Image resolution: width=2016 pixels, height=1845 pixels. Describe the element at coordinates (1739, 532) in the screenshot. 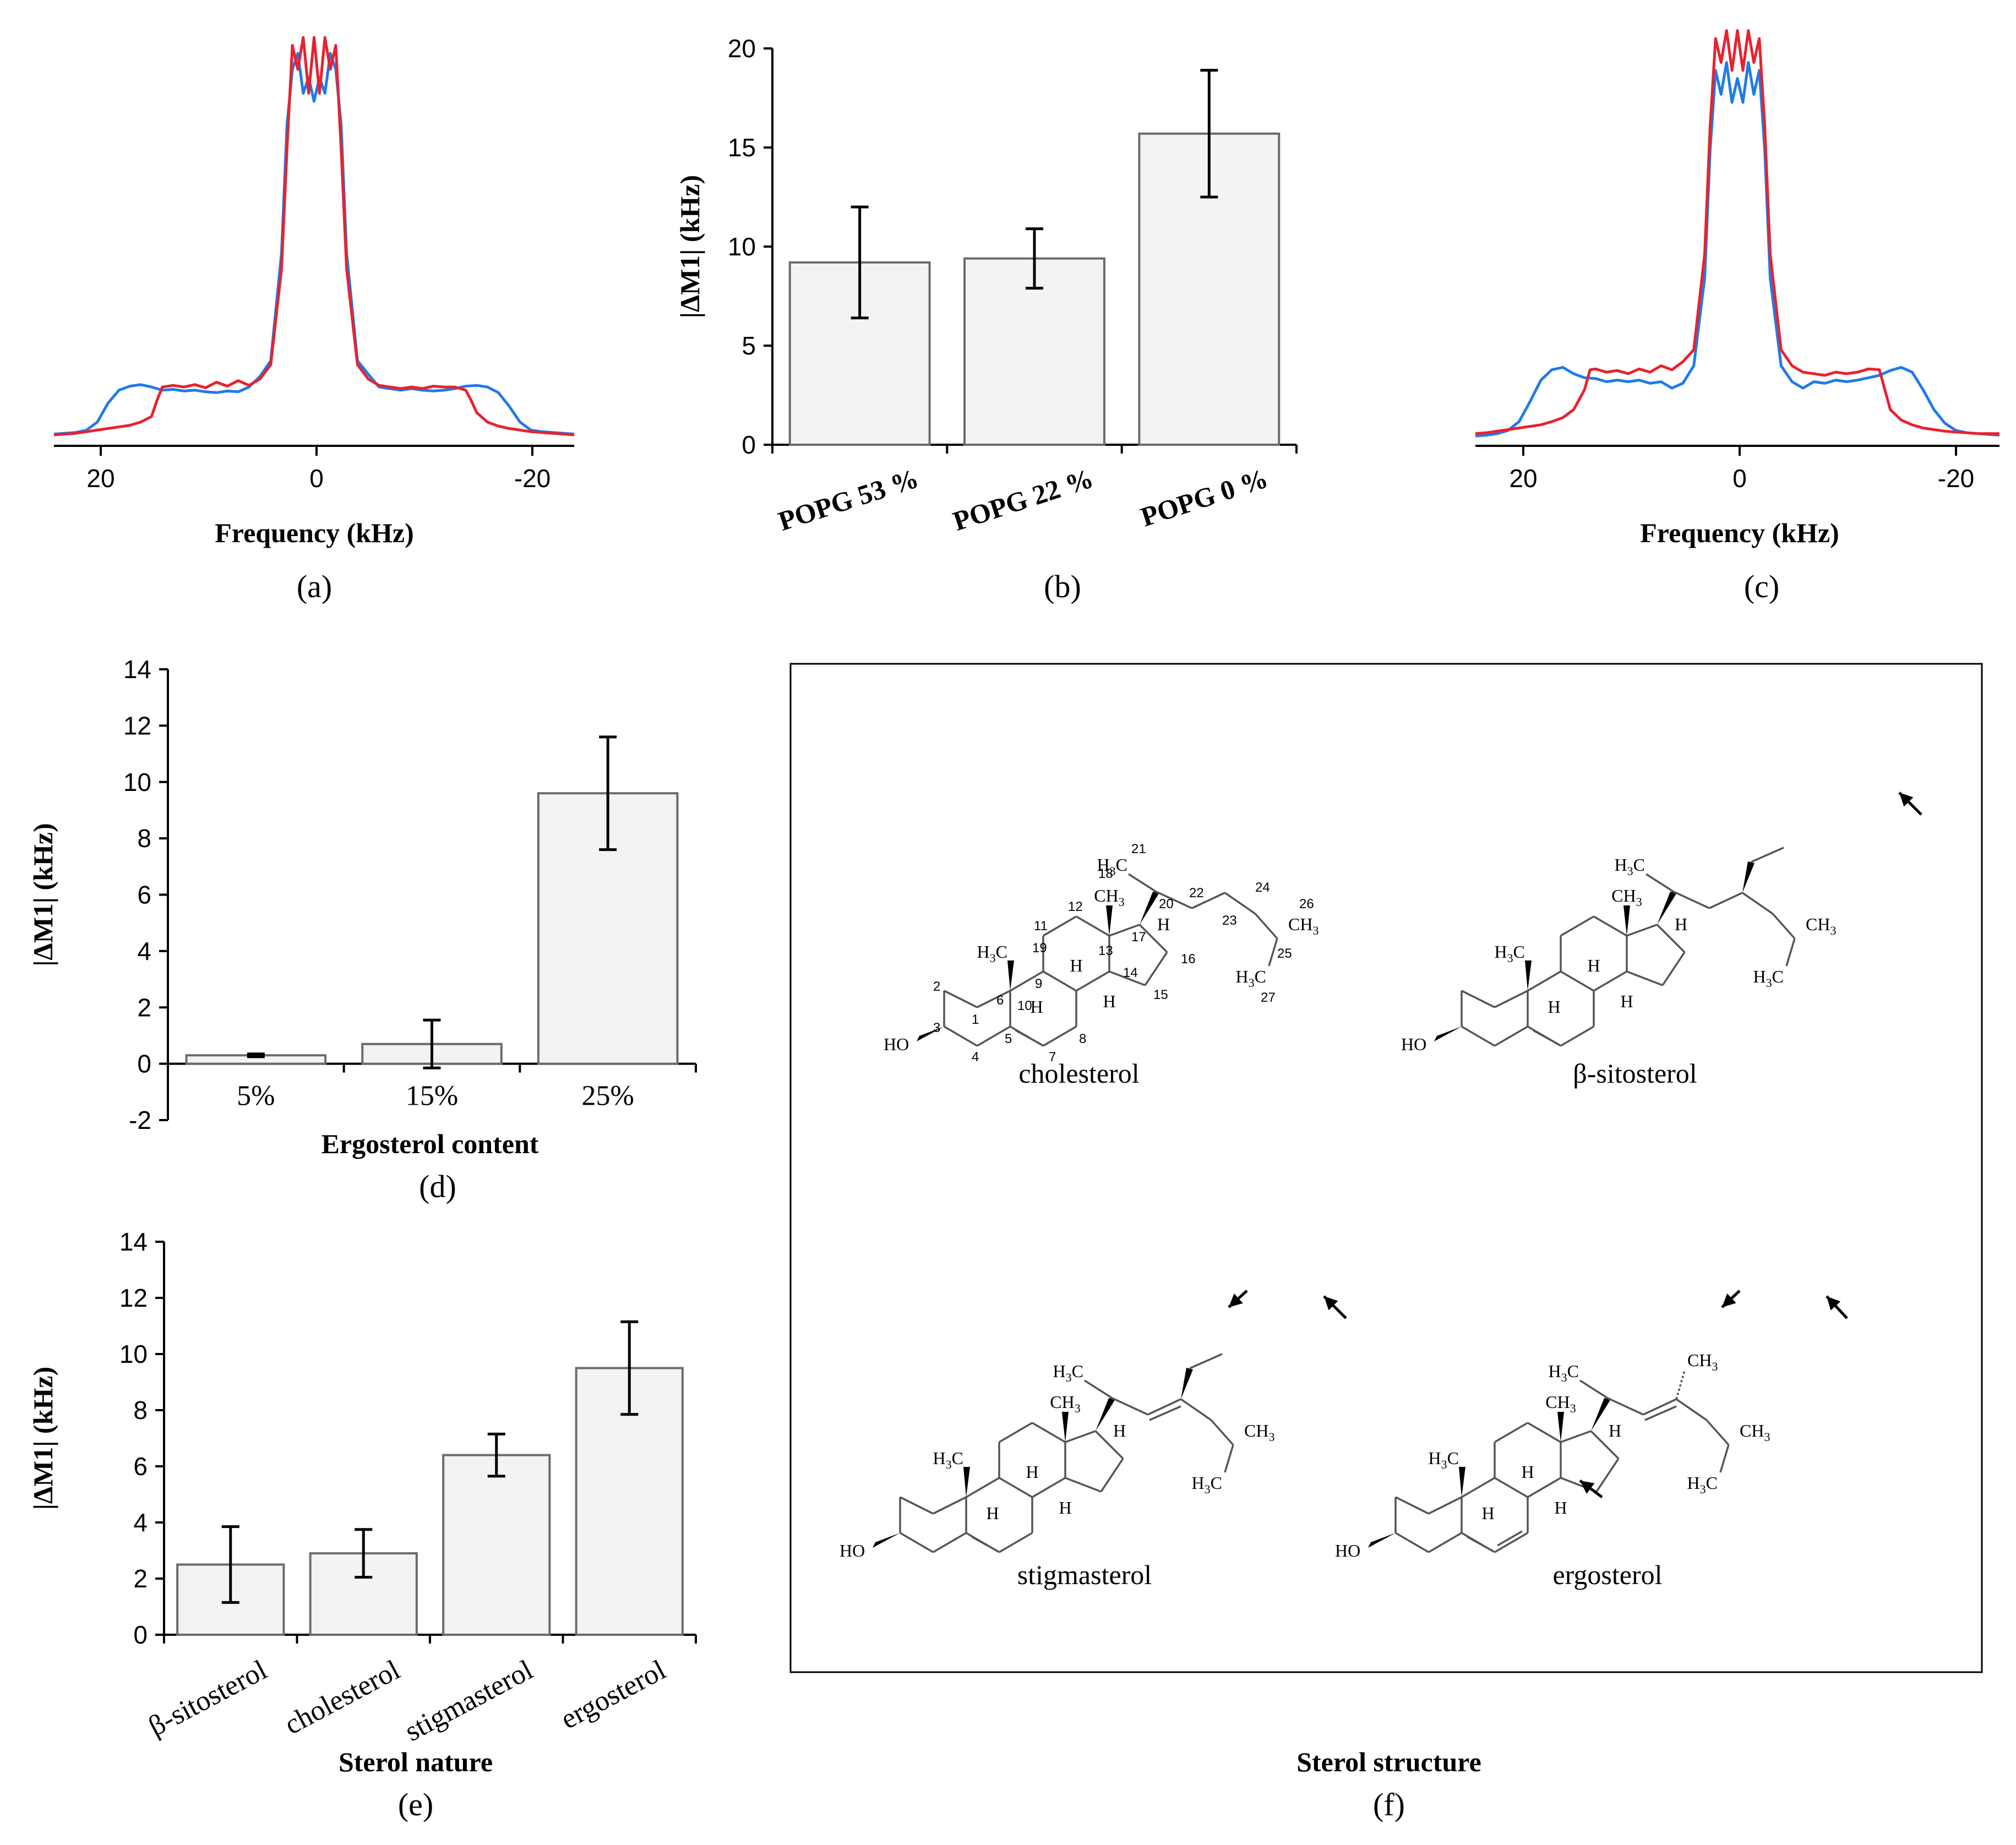

I see `c-x-axis-title: Frequency (kHz)` at that location.